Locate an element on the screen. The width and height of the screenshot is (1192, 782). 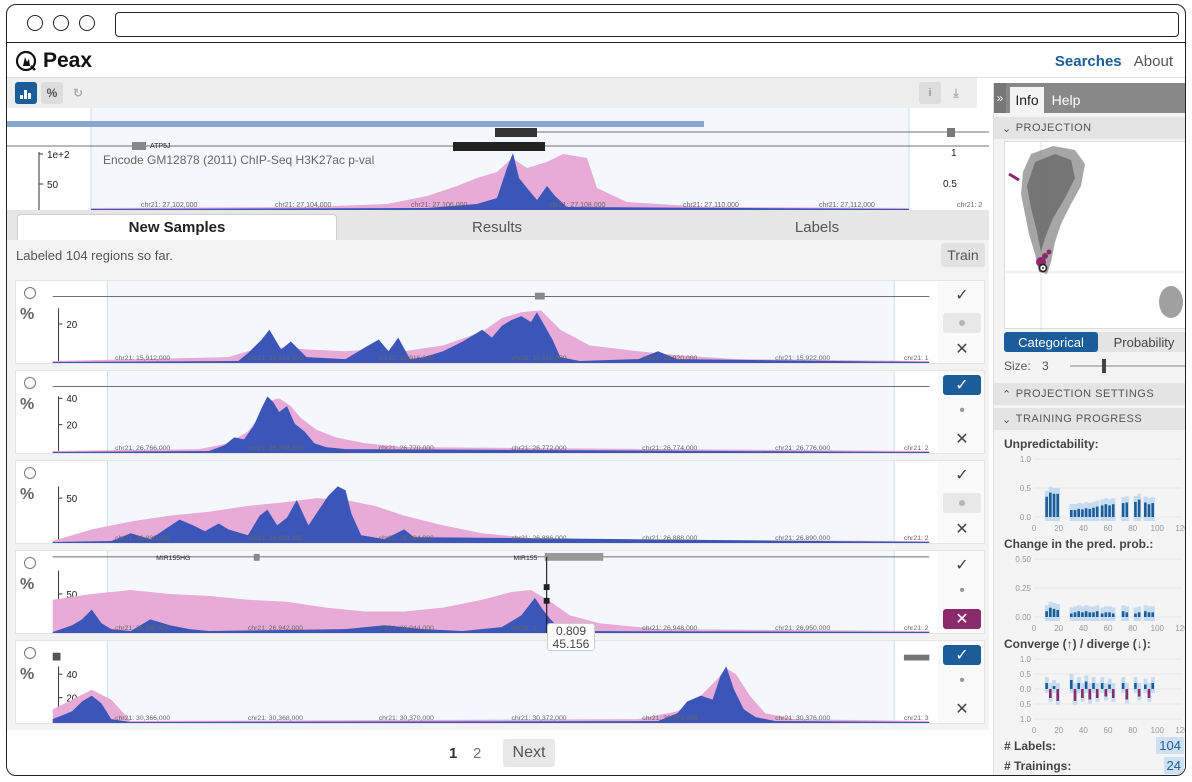
hover-mode-button is located at coordinates (26, 93).